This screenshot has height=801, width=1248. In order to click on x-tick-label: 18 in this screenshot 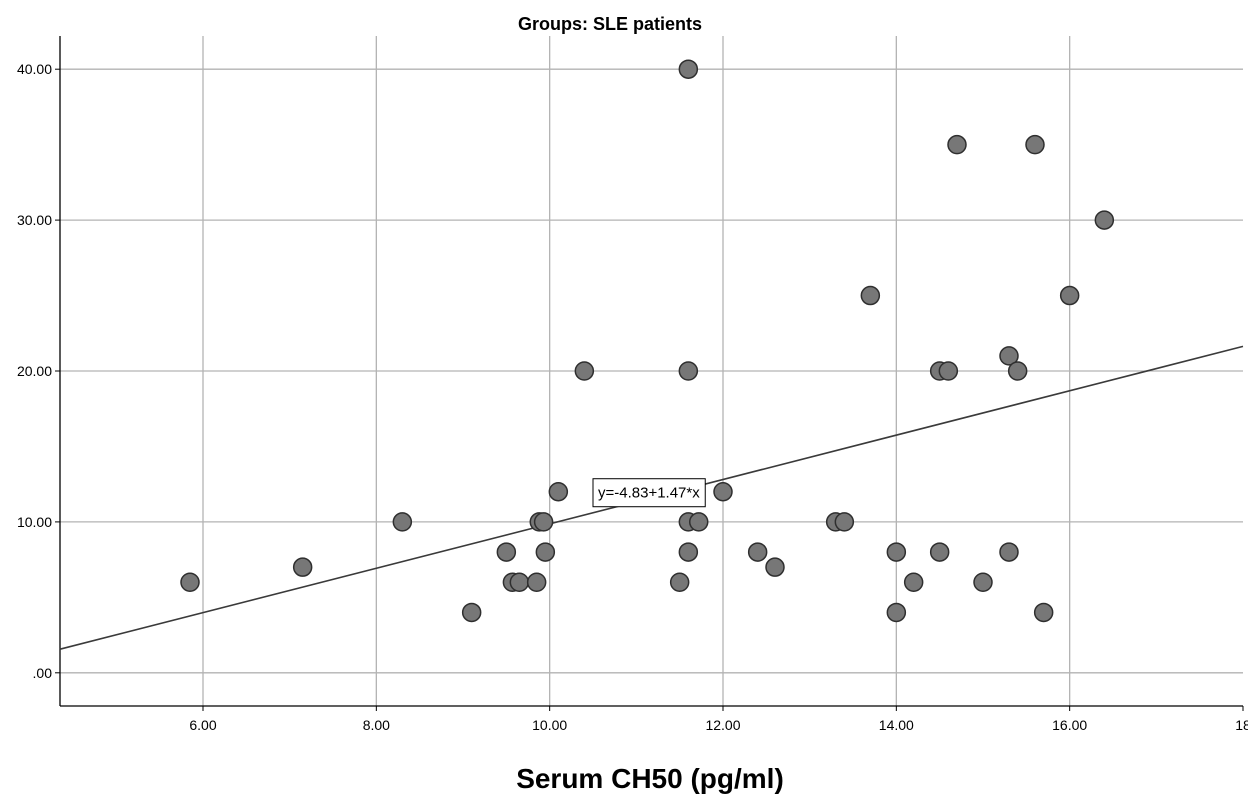, I will do `click(1241, 725)`.